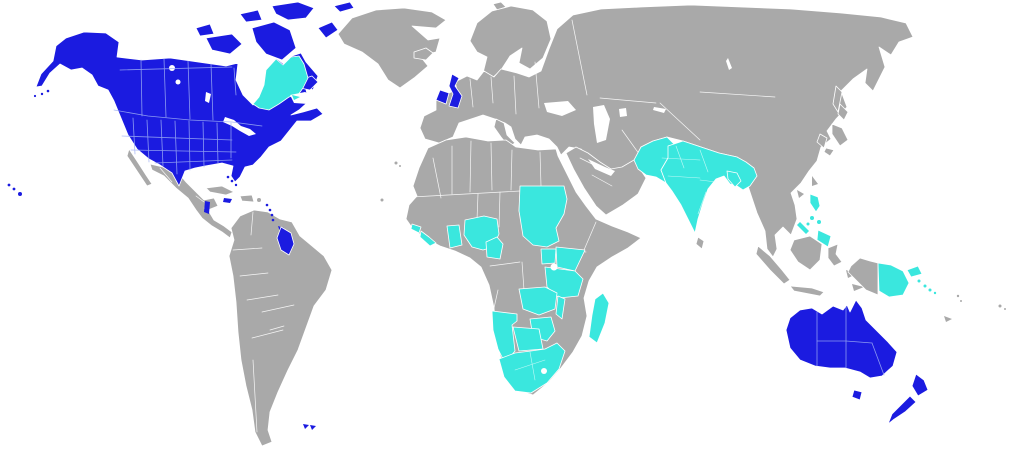  What do you see at coordinates (259, 200) in the screenshot?
I see `region-puerto-rico` at bounding box center [259, 200].